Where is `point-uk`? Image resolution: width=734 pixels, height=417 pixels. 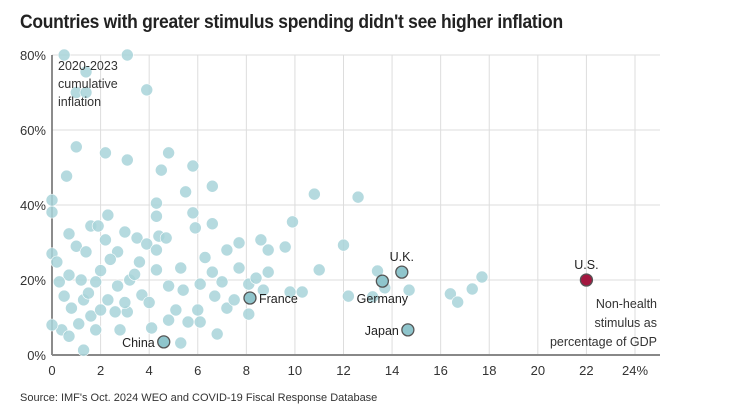 point-uk is located at coordinates (402, 272).